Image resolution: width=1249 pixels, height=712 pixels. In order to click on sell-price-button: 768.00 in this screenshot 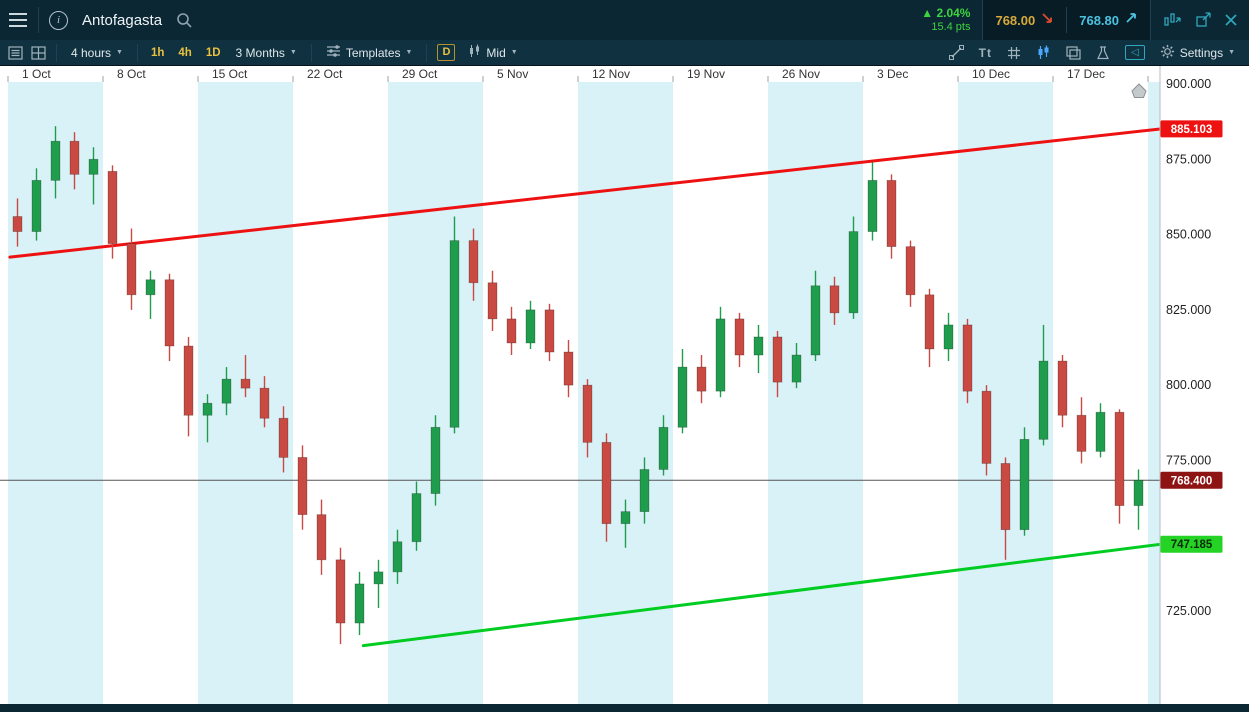, I will do `click(1024, 20)`.